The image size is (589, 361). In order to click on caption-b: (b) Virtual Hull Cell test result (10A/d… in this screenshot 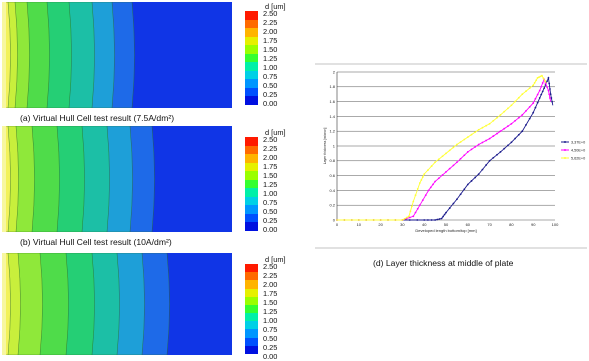, I will do `click(96, 242)`.